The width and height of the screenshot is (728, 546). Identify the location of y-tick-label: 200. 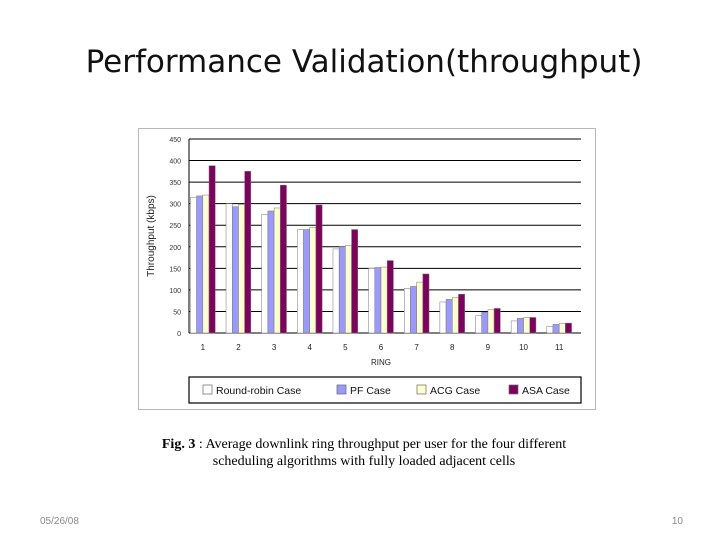
(175, 248).